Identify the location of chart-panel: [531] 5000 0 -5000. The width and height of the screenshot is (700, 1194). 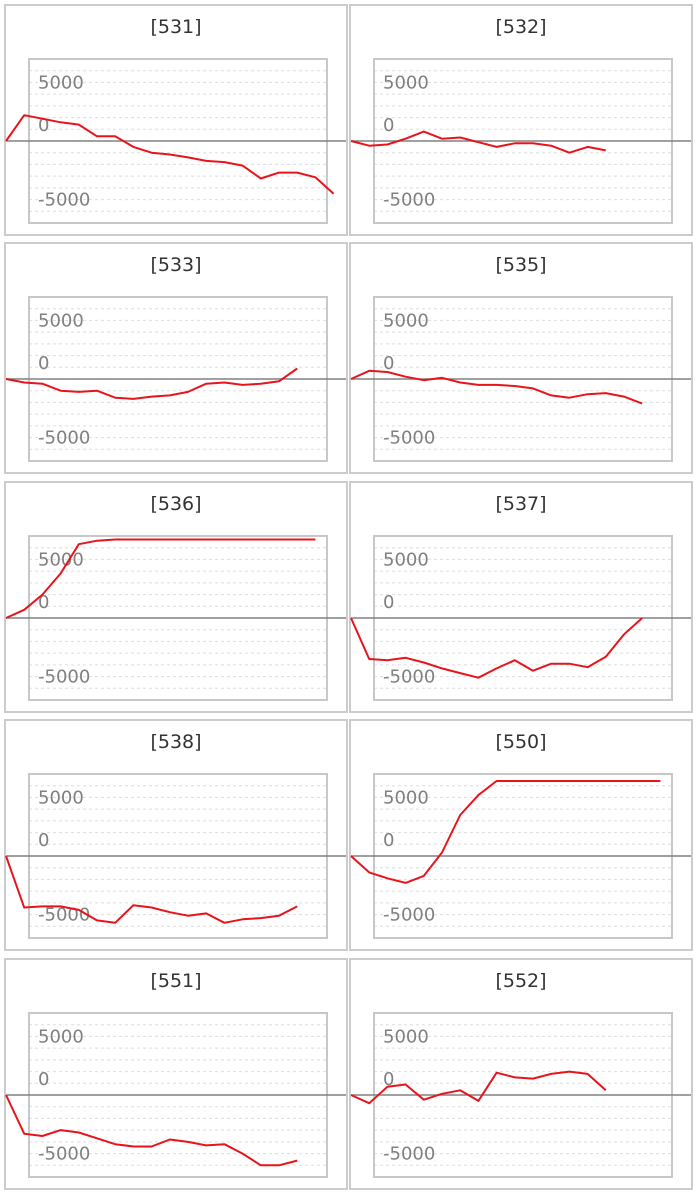
(176, 120).